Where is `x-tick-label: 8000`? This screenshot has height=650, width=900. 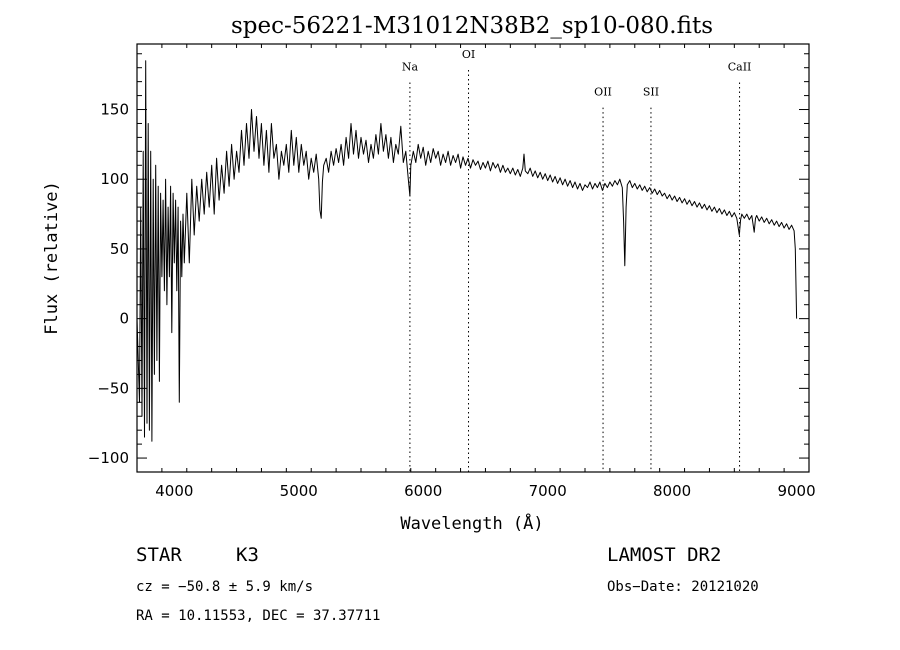
x-tick-label: 8000 is located at coordinates (672, 491).